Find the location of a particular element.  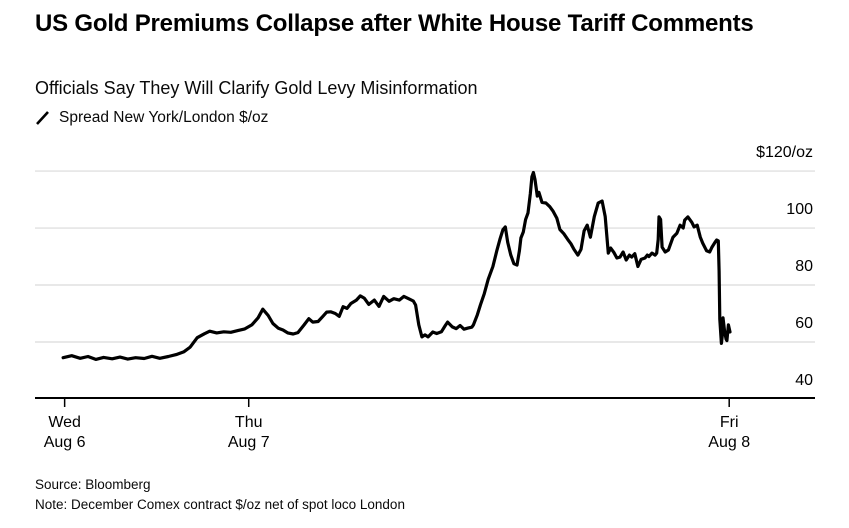

x-axis-date: Aug 8 is located at coordinates (729, 442).